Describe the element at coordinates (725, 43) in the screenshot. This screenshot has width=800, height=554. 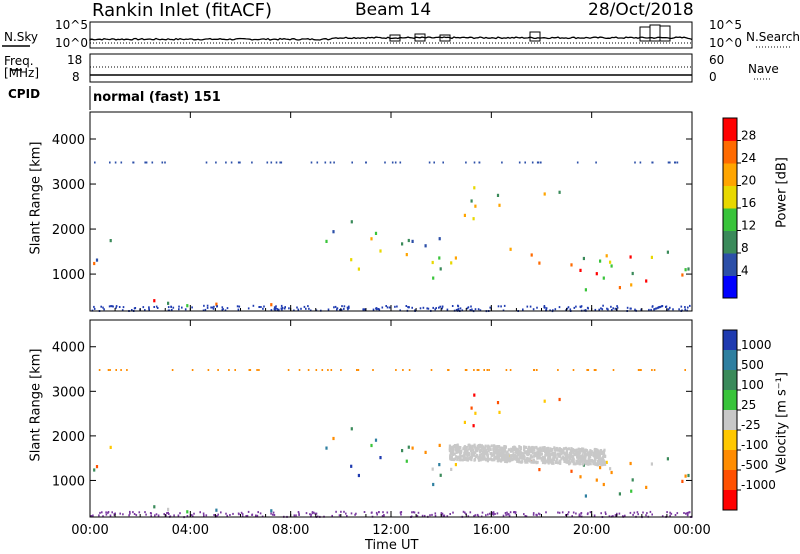
I see `nsearch-tick-bottom: 10^0` at that location.